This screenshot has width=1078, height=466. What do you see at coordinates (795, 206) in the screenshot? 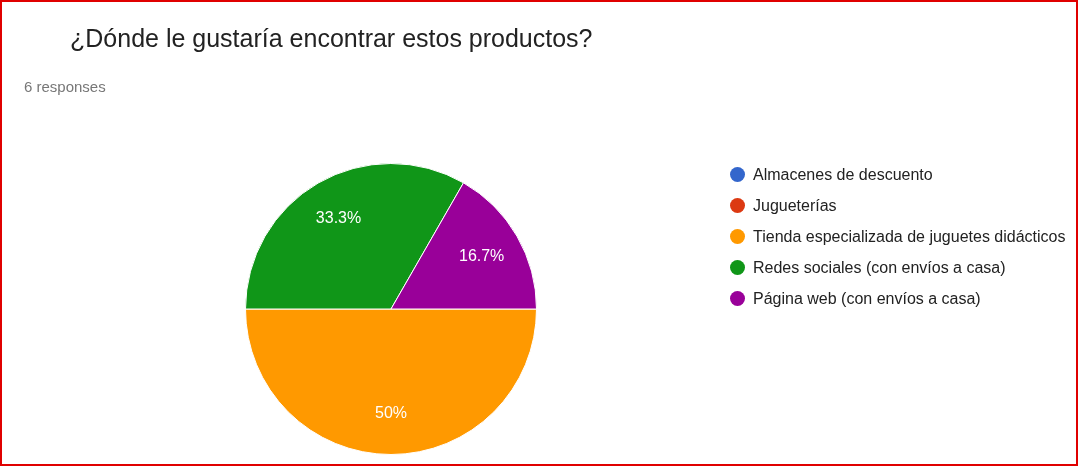
I see `legend-label: Jugueterías` at bounding box center [795, 206].